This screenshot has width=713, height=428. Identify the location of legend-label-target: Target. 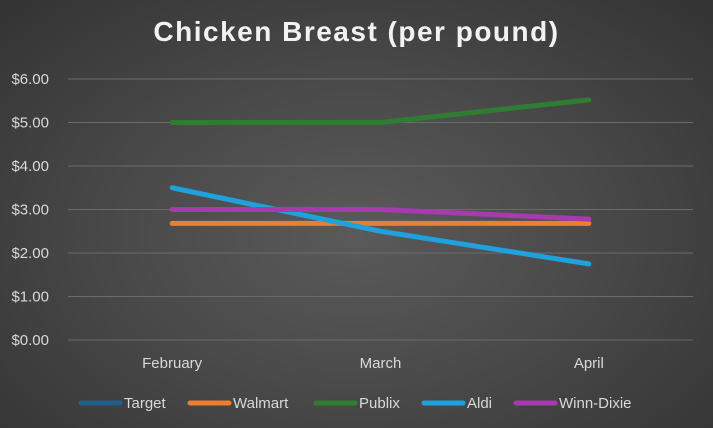
(145, 403).